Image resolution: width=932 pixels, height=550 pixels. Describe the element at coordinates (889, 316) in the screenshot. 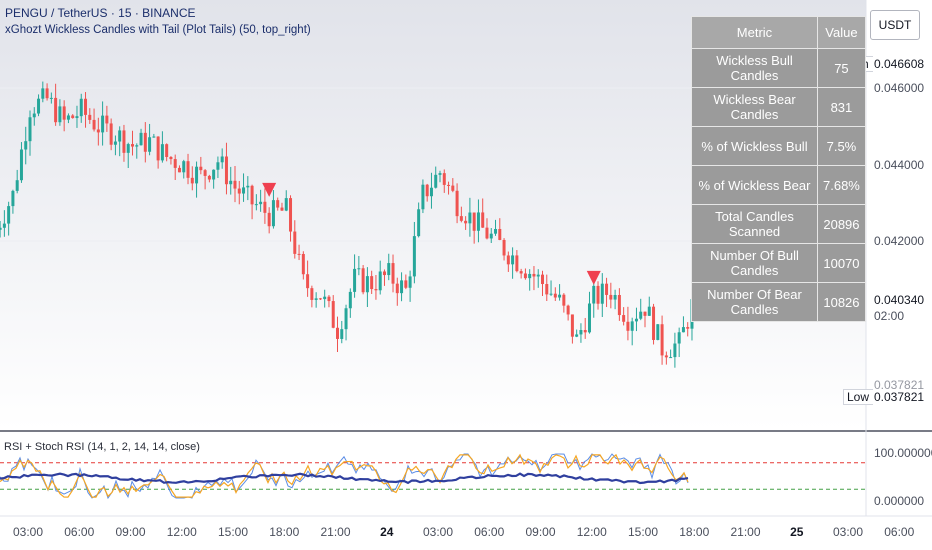

I see `candle-countdown: 02:00` at that location.